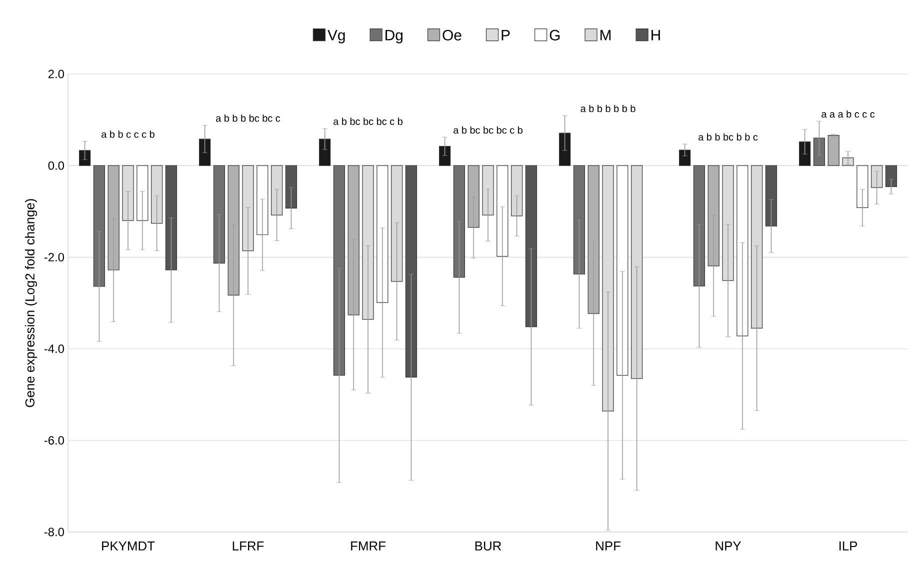 The width and height of the screenshot is (908, 572). Describe the element at coordinates (56, 74) in the screenshot. I see `y-tick-label: 2.0` at that location.